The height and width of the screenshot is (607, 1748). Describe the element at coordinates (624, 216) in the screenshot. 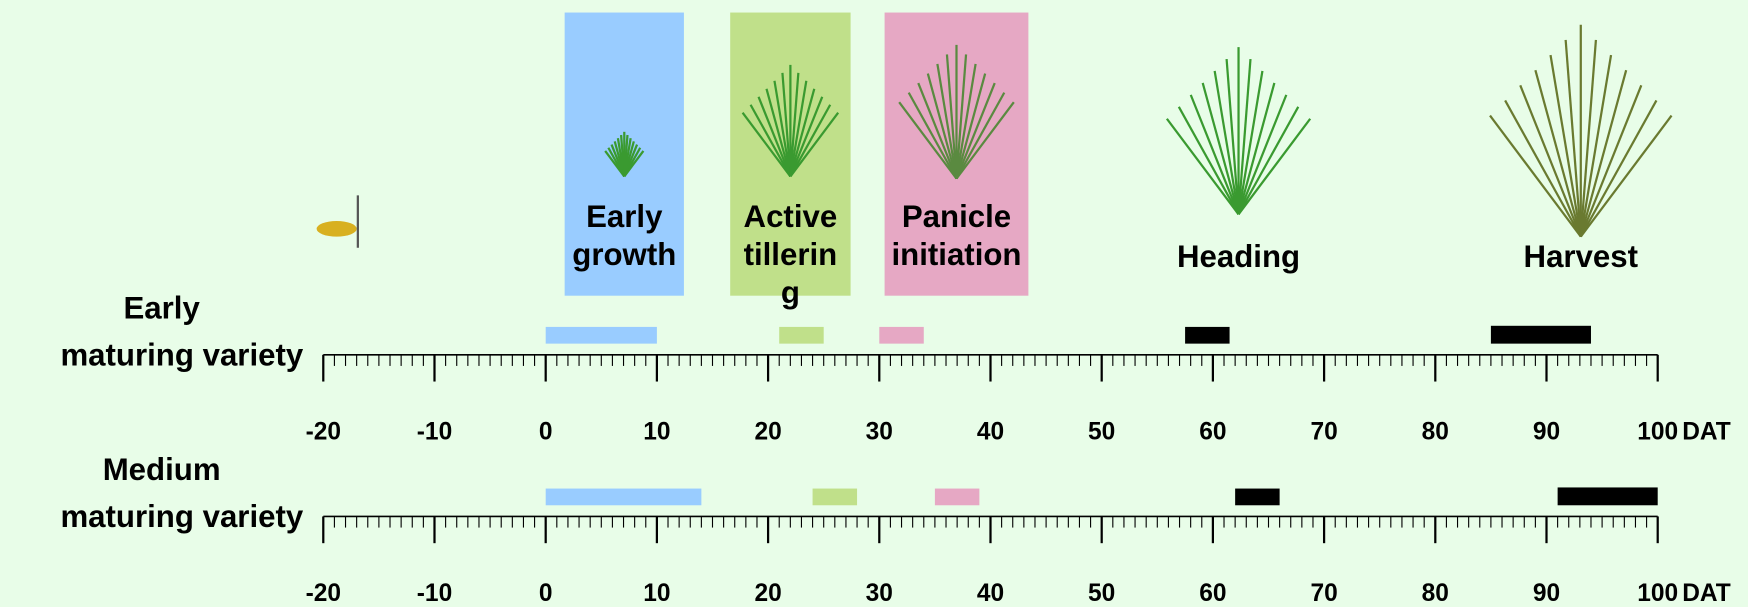

I see `stage-label: Early` at that location.